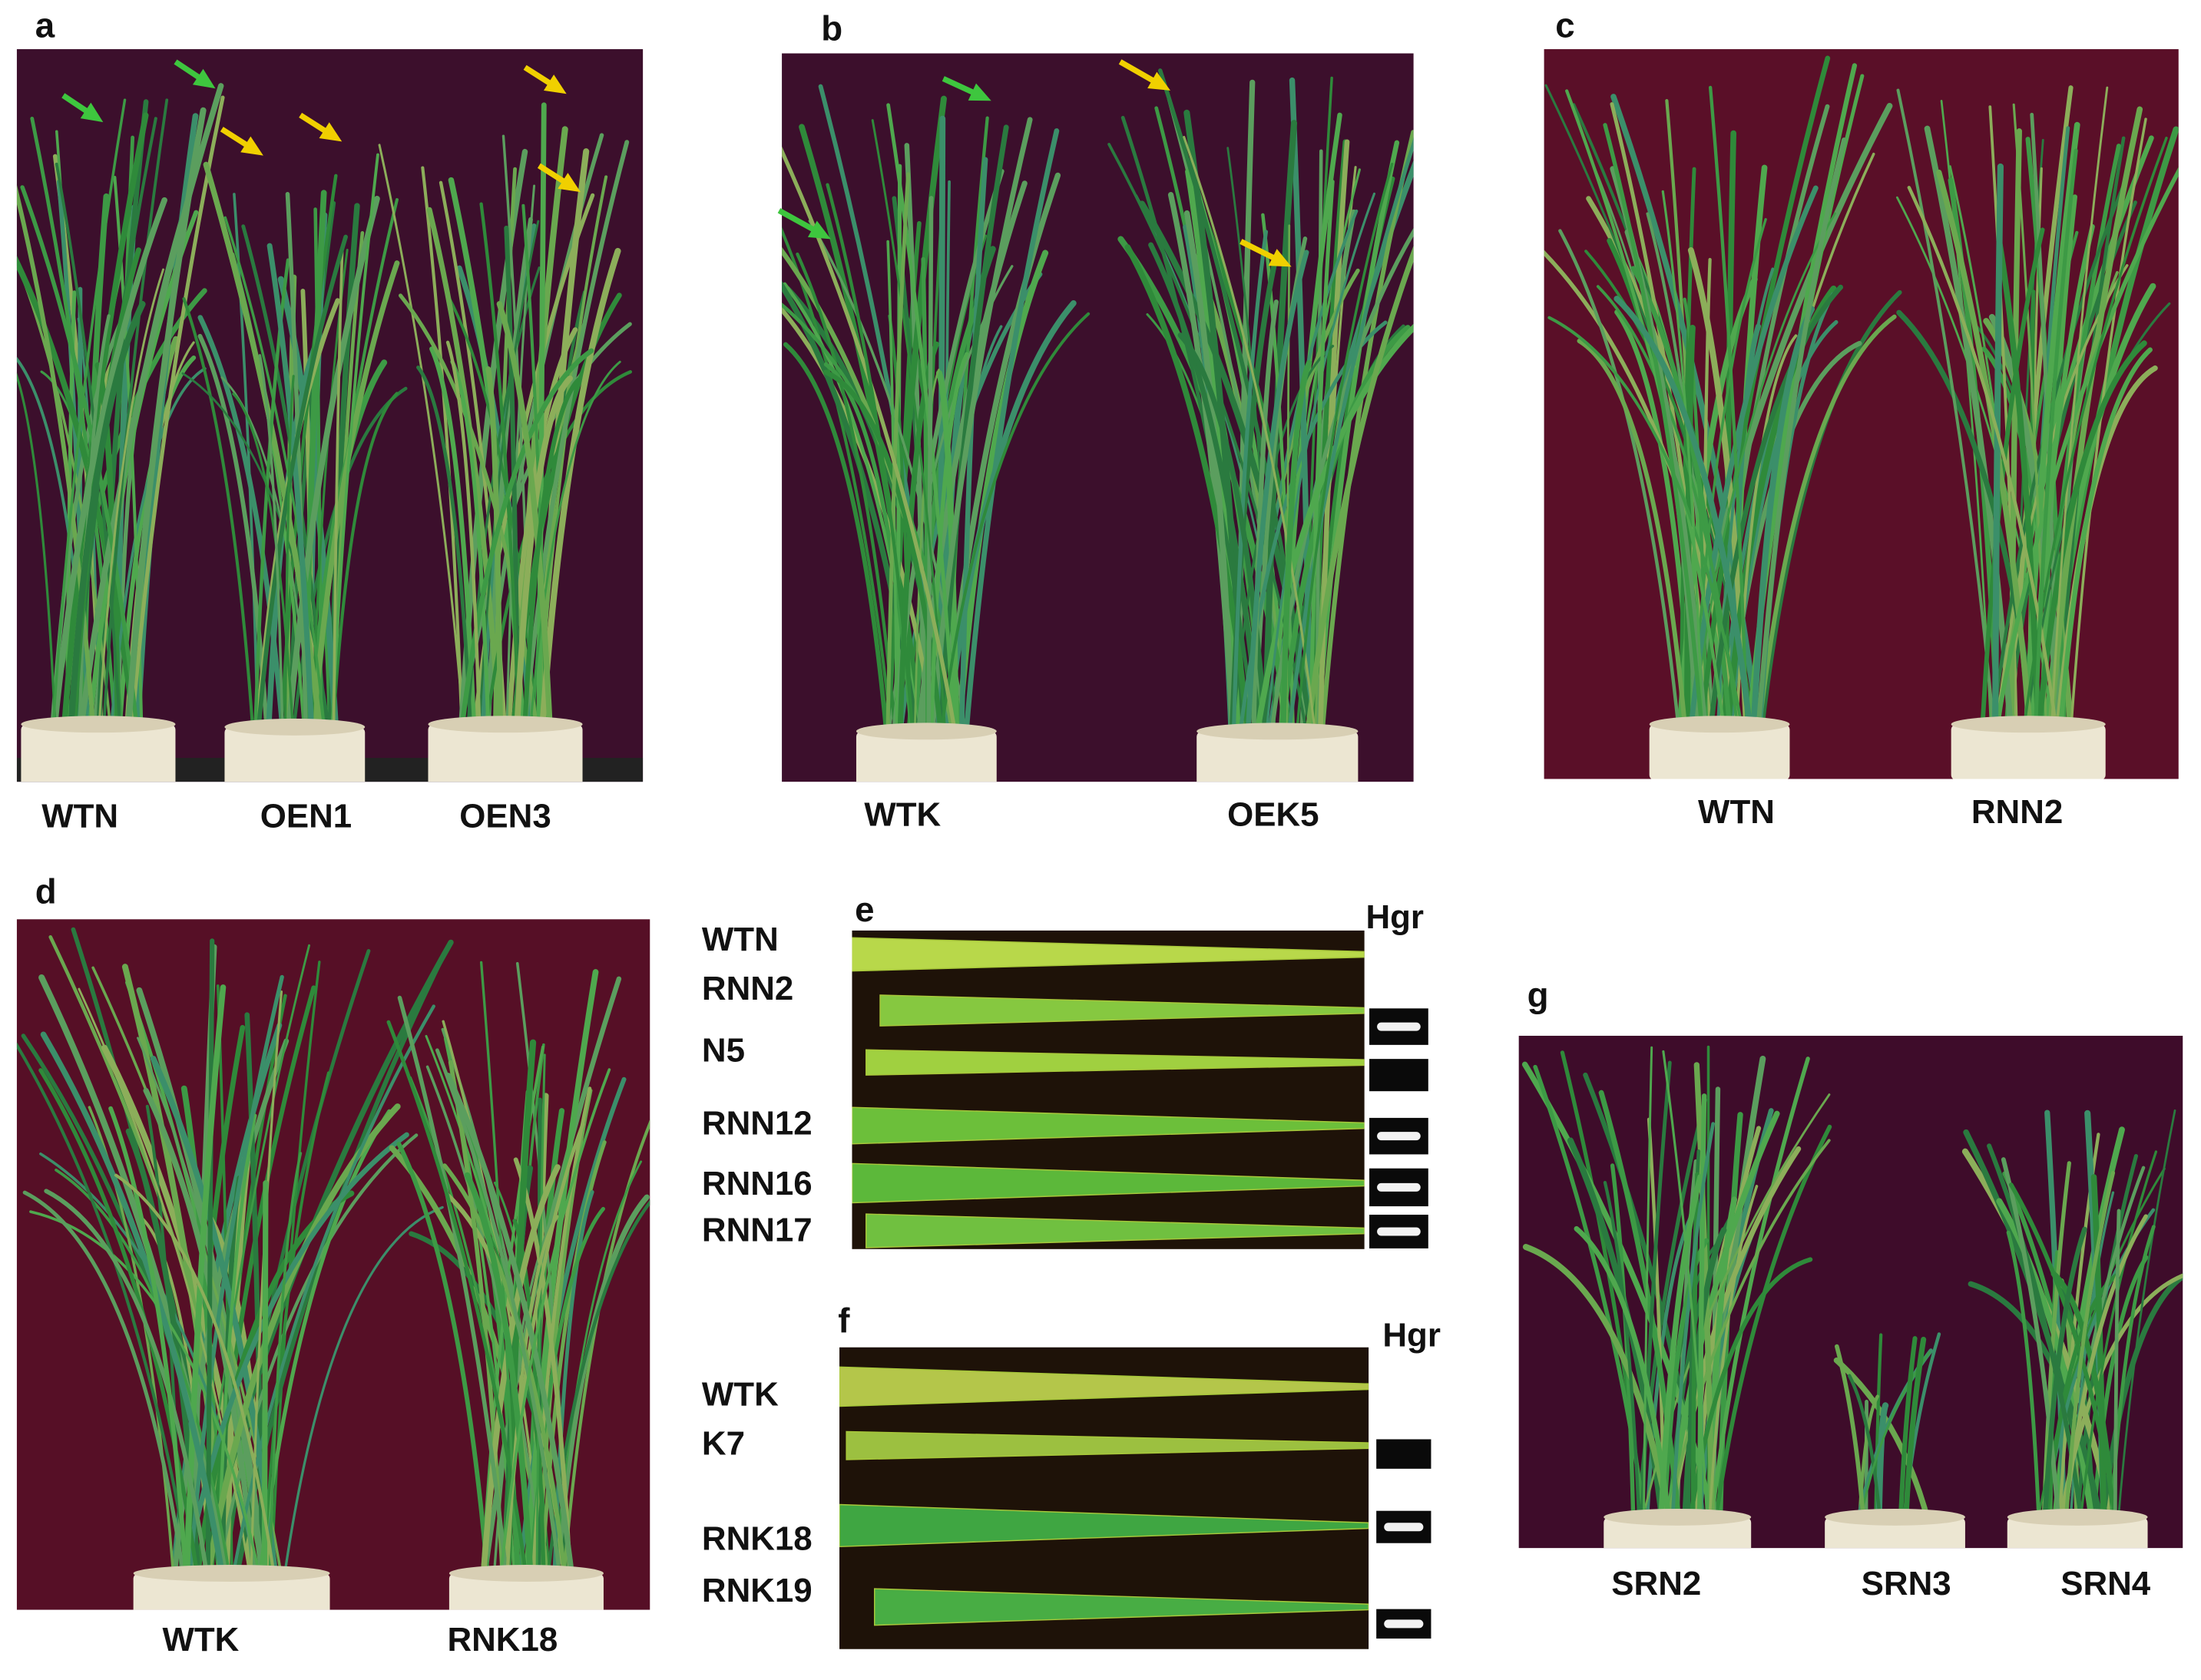 The image size is (2201, 1680). What do you see at coordinates (1273, 814) in the screenshot?
I see `caption: OEK5` at bounding box center [1273, 814].